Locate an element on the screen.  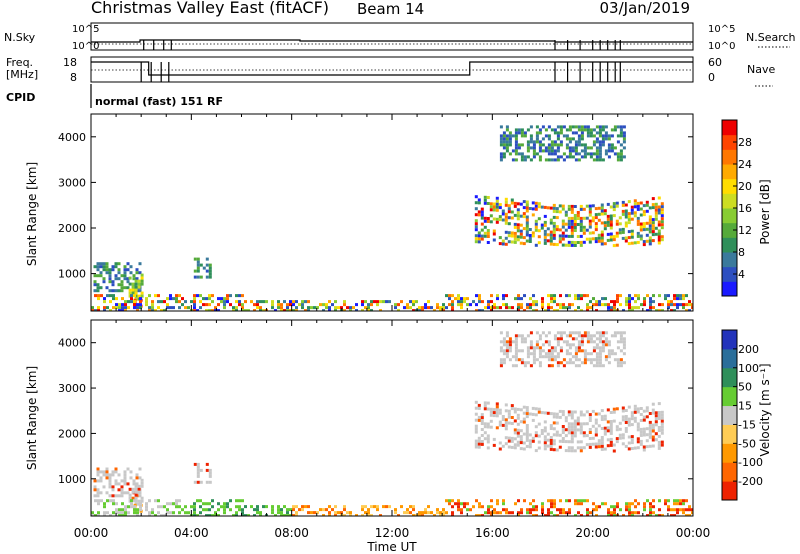
time-axis-label: Time UT is located at coordinates (391, 547).